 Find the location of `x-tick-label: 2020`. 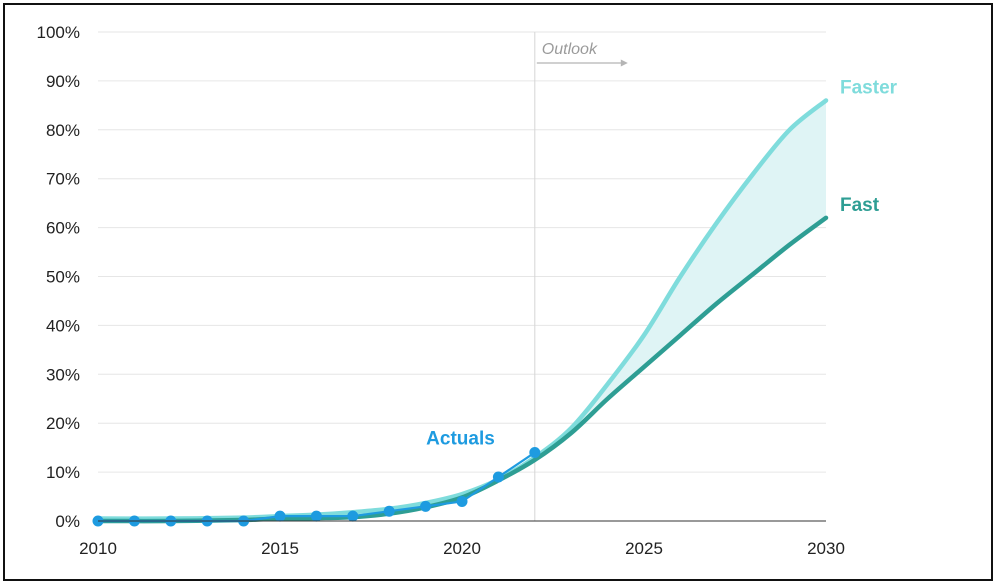

x-tick-label: 2020 is located at coordinates (462, 548).